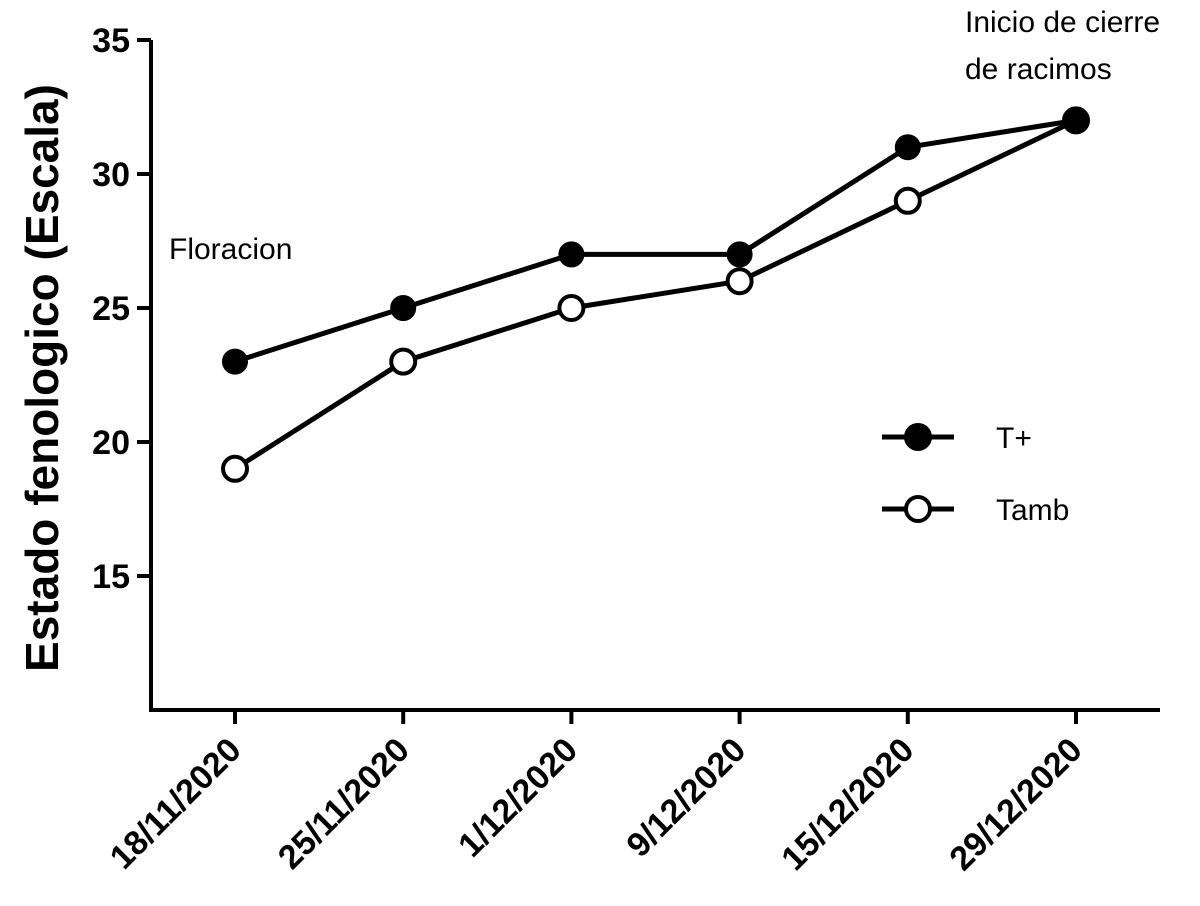 This screenshot has width=1200, height=906. I want to click on x-tick-label-1: 25/11/2020, so click(344, 804).